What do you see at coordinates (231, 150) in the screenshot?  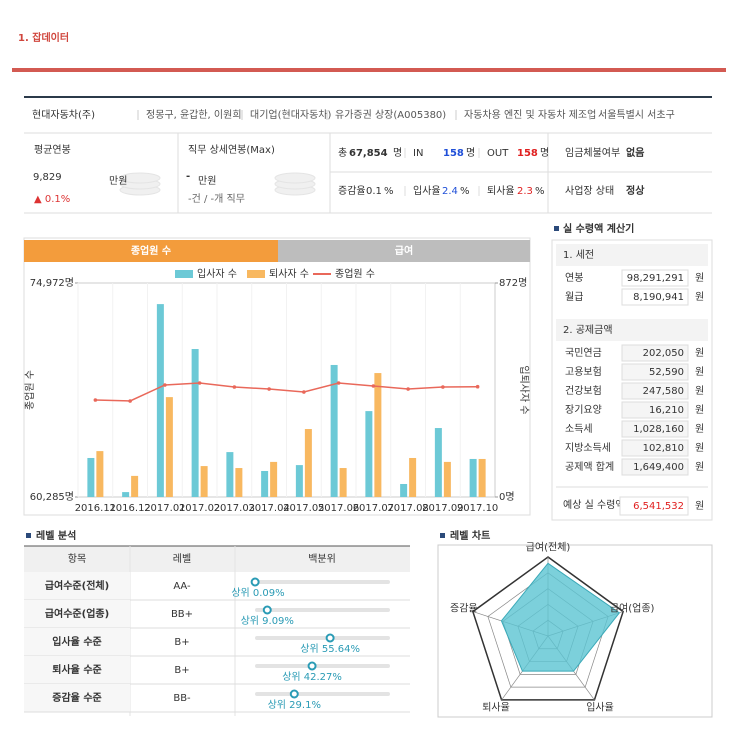 I see `stat-label: 직무 상세연봉(Max)` at bounding box center [231, 150].